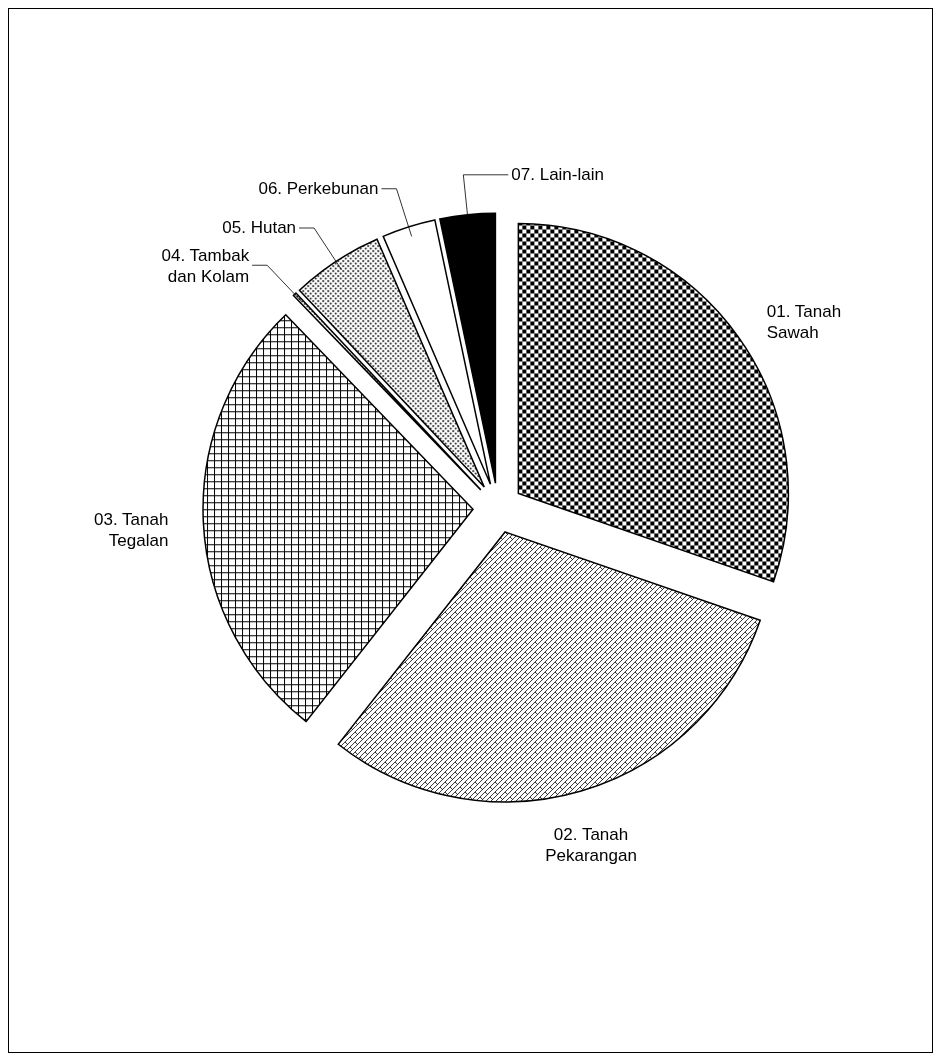 The height and width of the screenshot is (1061, 941). What do you see at coordinates (259, 227) in the screenshot?
I see `slice-label: 05. Hutan` at bounding box center [259, 227].